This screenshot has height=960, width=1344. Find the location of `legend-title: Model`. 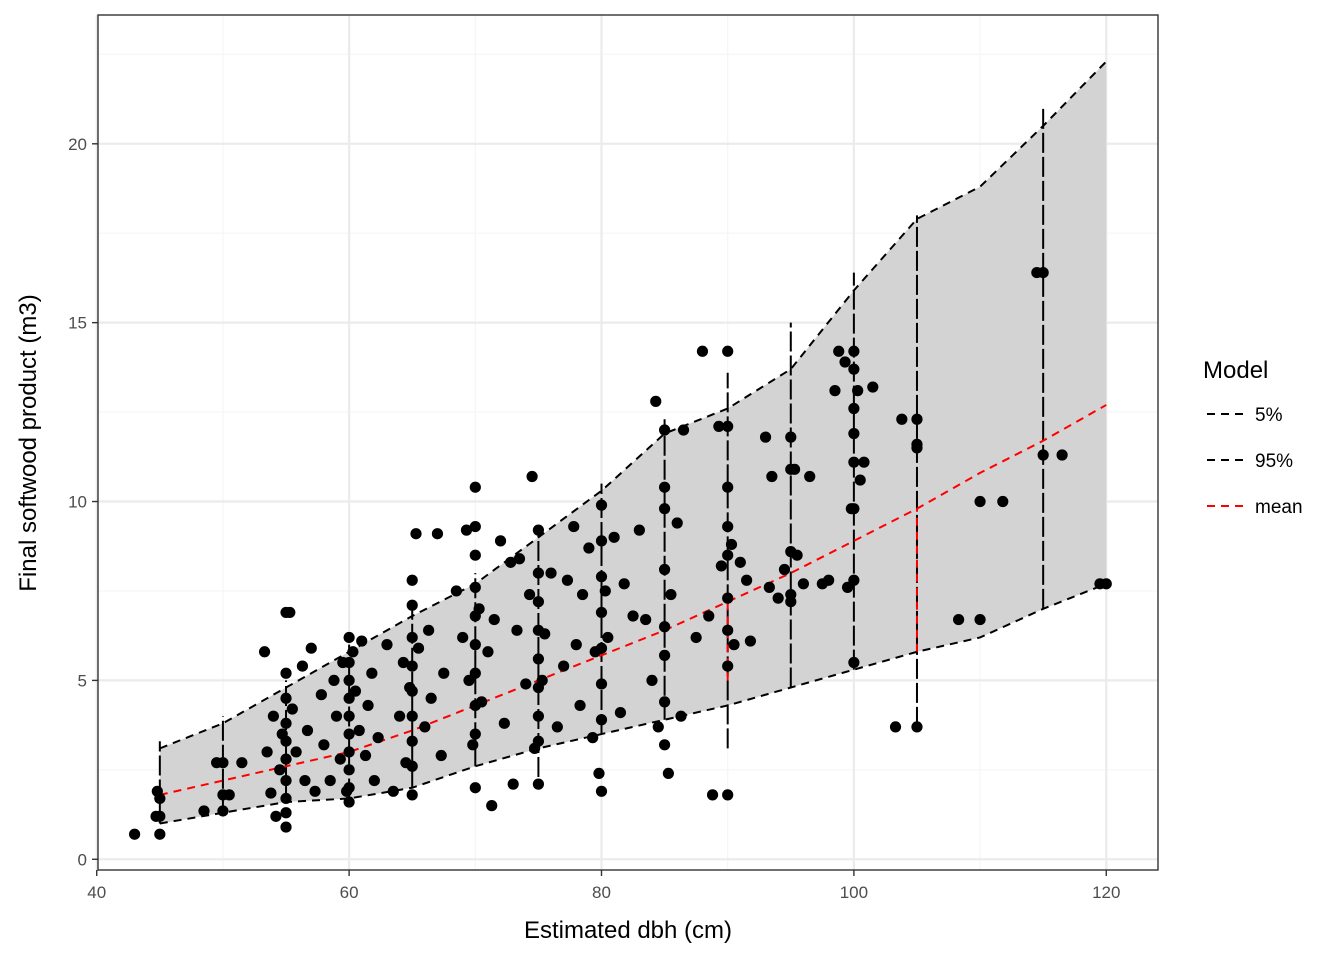

legend-title: Model is located at coordinates (1235, 370).